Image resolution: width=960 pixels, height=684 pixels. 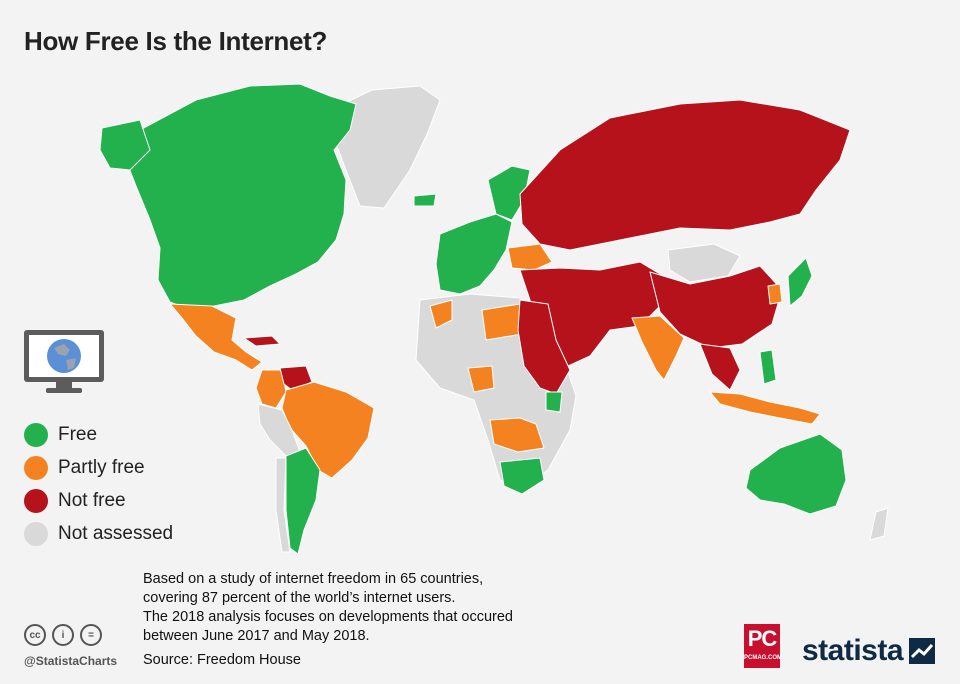 What do you see at coordinates (91, 635) in the screenshot?
I see `no-derivatives-icon: =` at bounding box center [91, 635].